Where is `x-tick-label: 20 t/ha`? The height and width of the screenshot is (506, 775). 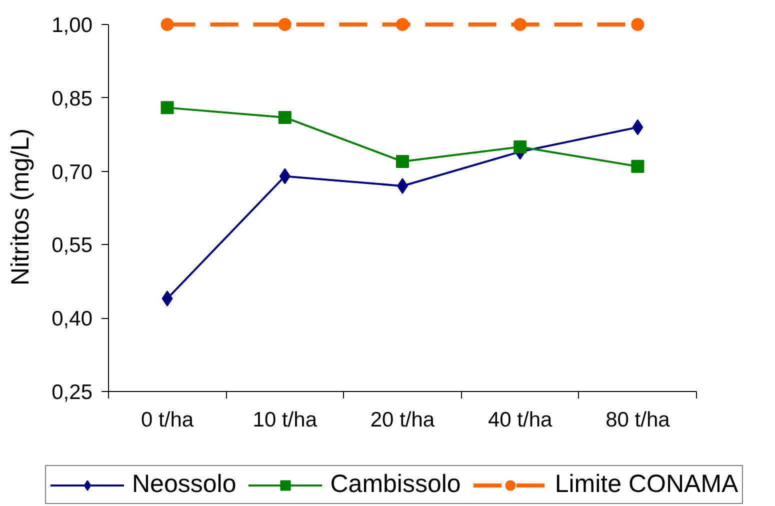 x-tick-label: 20 t/ha is located at coordinates (402, 420).